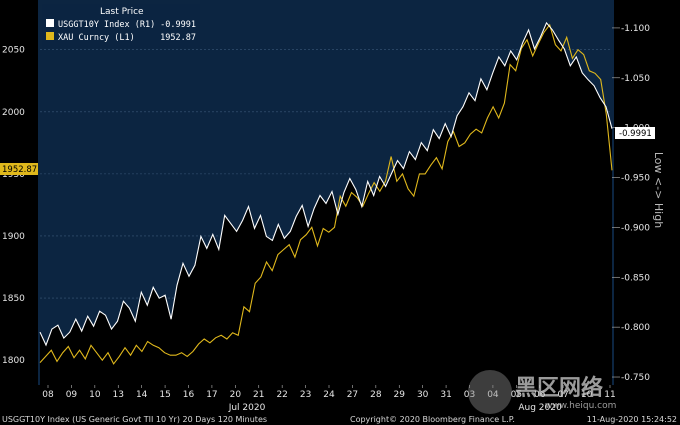  Describe the element at coordinates (635, 79) in the screenshot. I see `right-tick-label: -1.050` at that location.